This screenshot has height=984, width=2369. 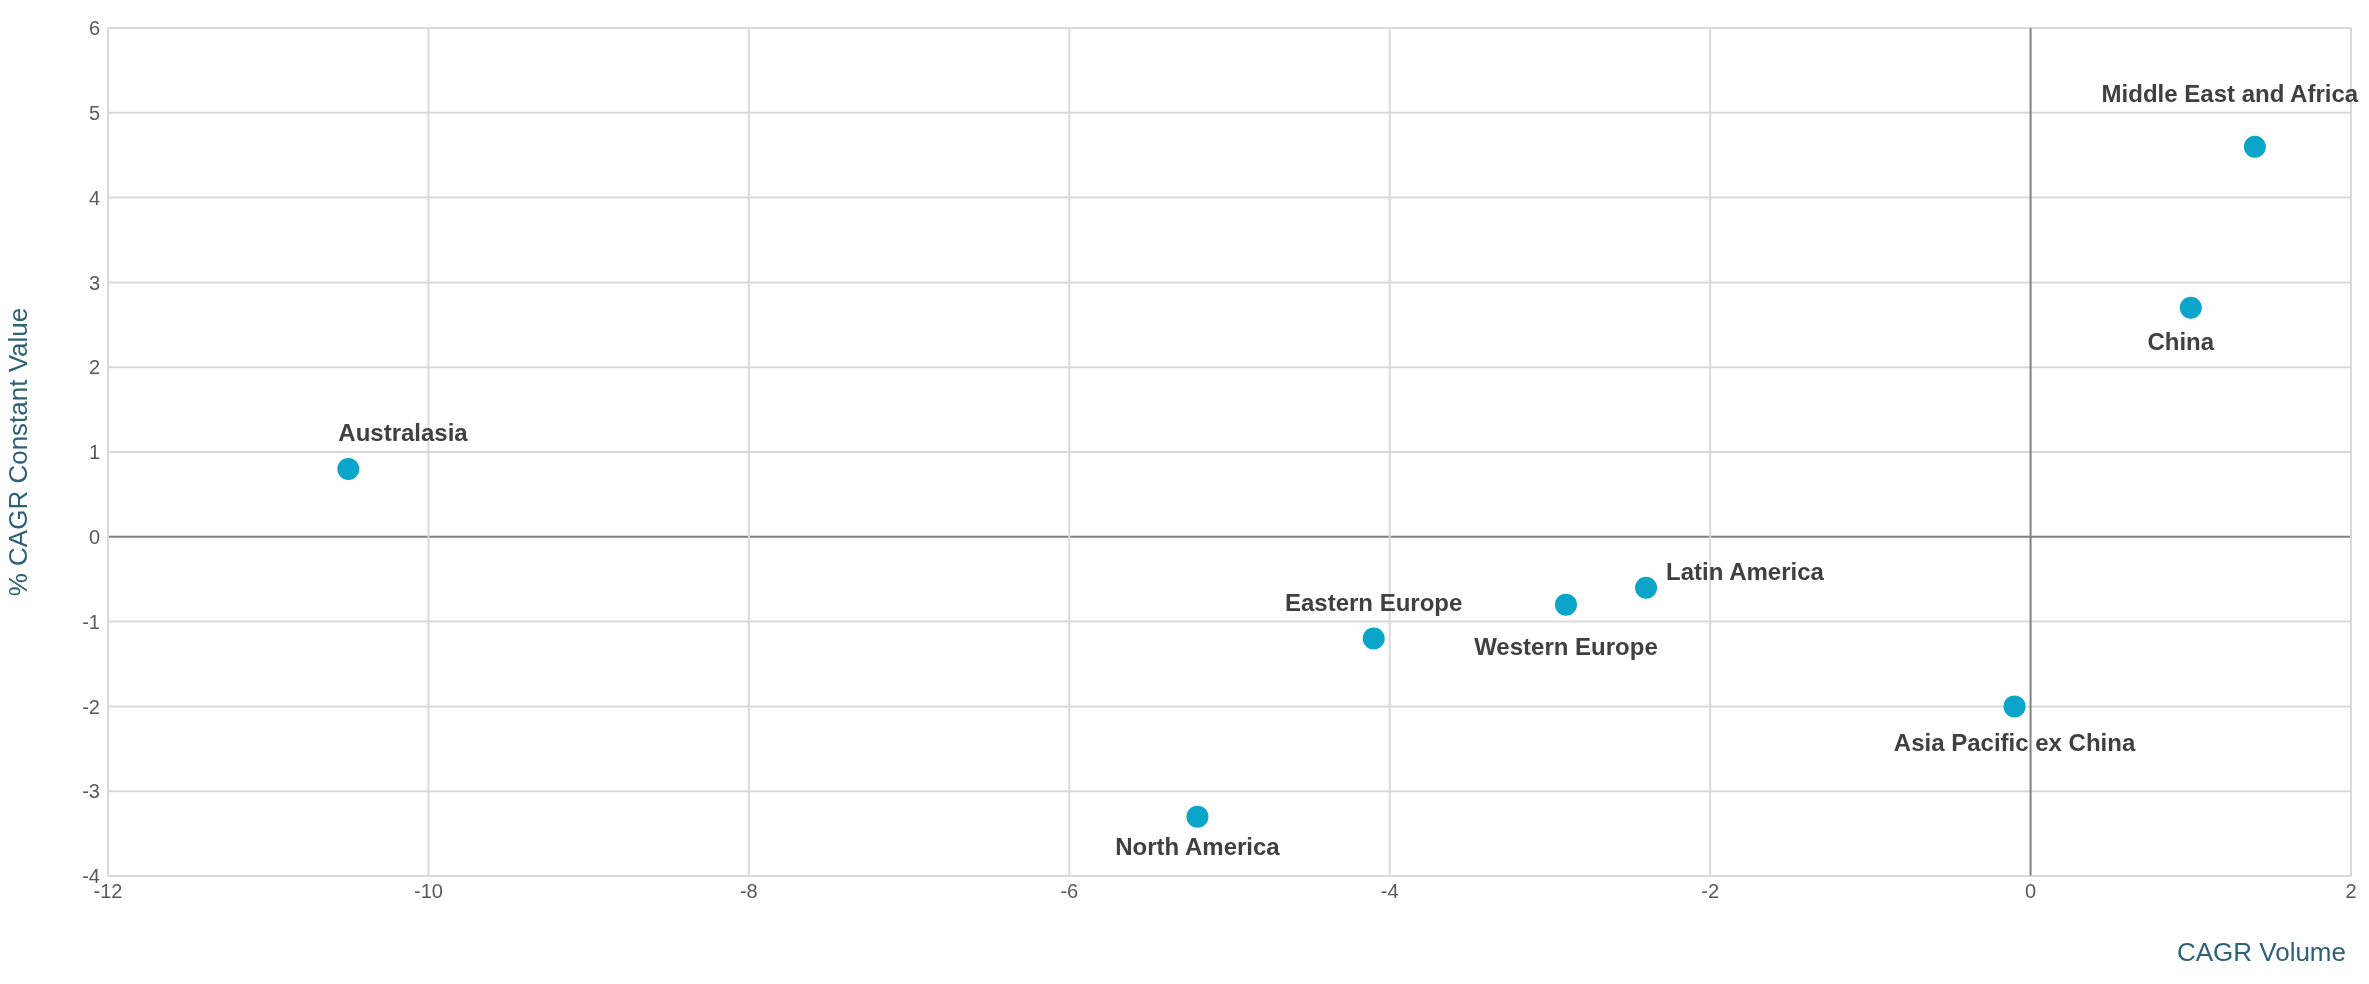 What do you see at coordinates (91, 791) in the screenshot?
I see `y-tick-label: -3` at bounding box center [91, 791].